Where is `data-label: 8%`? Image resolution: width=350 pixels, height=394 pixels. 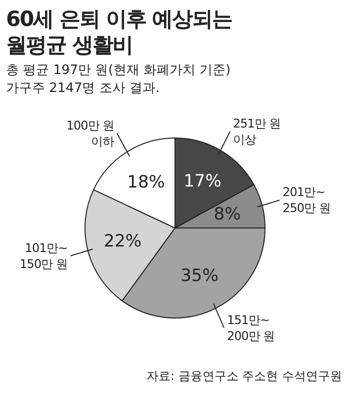 data-label: 8% is located at coordinates (227, 214).